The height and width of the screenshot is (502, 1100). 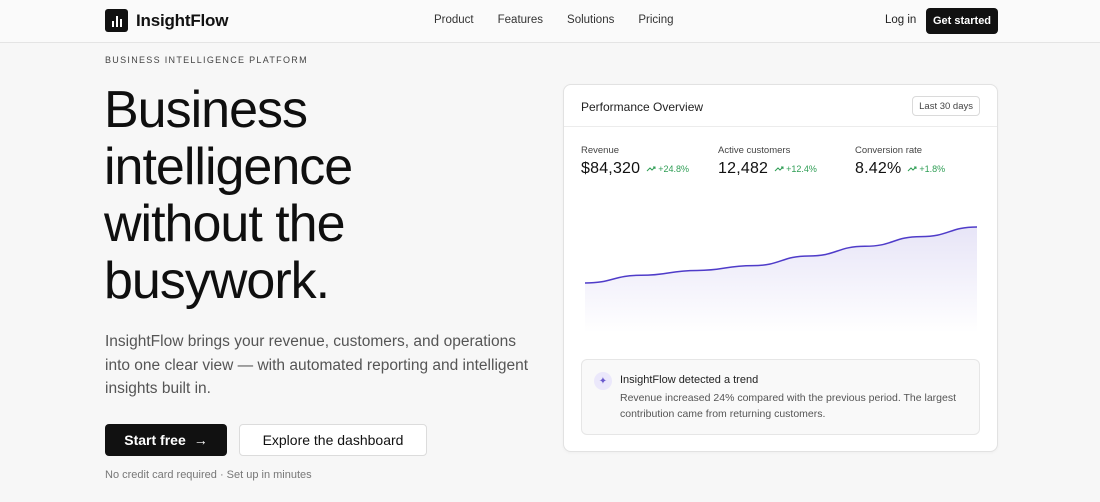 I want to click on metric-delta-value: +1.8%, so click(x=932, y=169).